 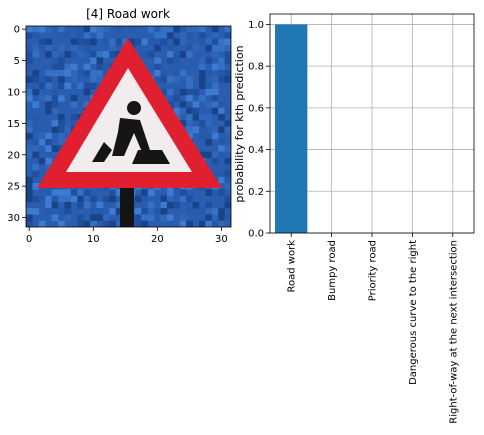 I want to click on category-label: Bumpy road, so click(x=332, y=270).